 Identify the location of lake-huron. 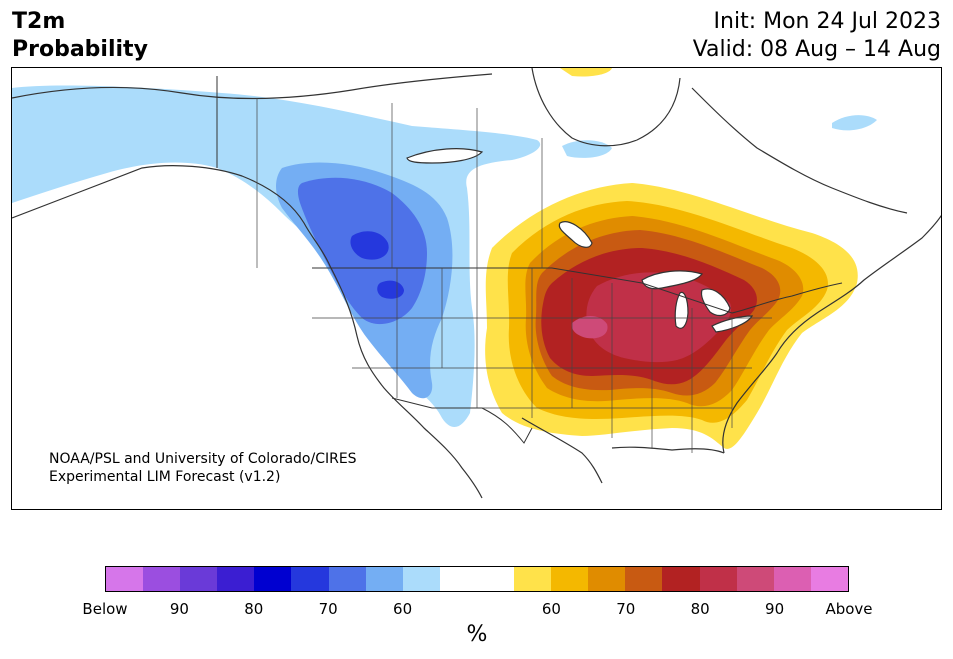
(715, 302).